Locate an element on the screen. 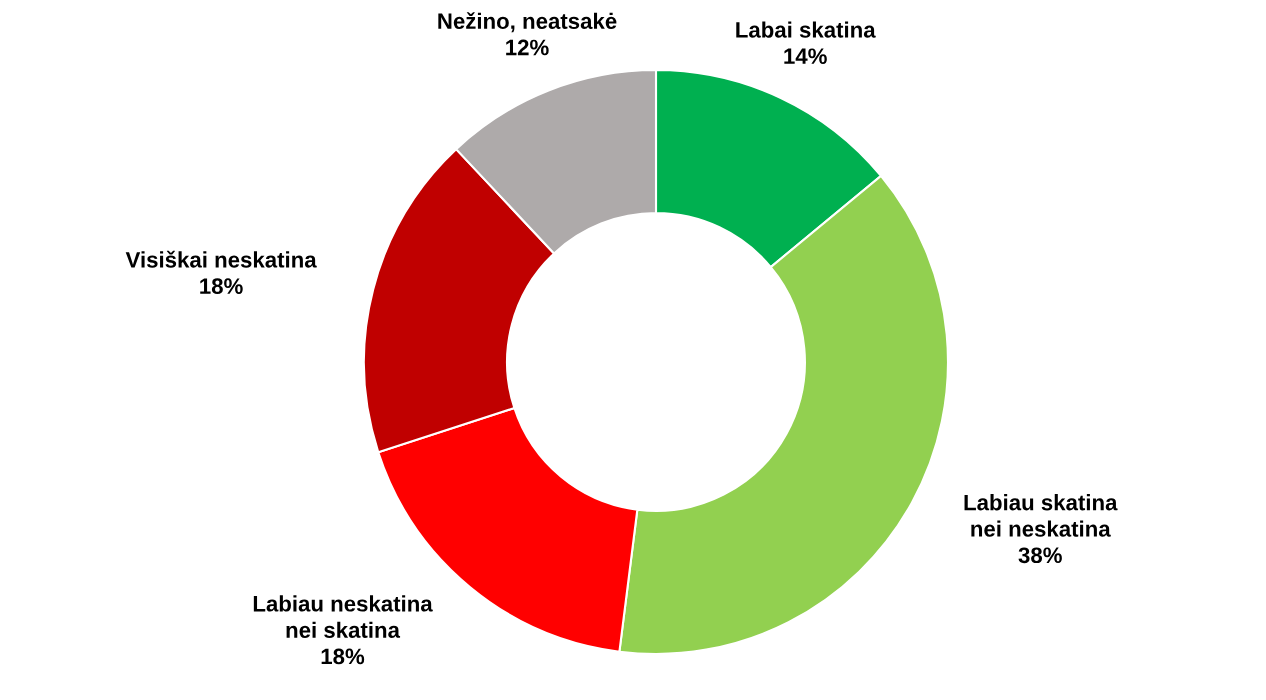 This screenshot has height=700, width=1266. data-label: 14% is located at coordinates (805, 56).